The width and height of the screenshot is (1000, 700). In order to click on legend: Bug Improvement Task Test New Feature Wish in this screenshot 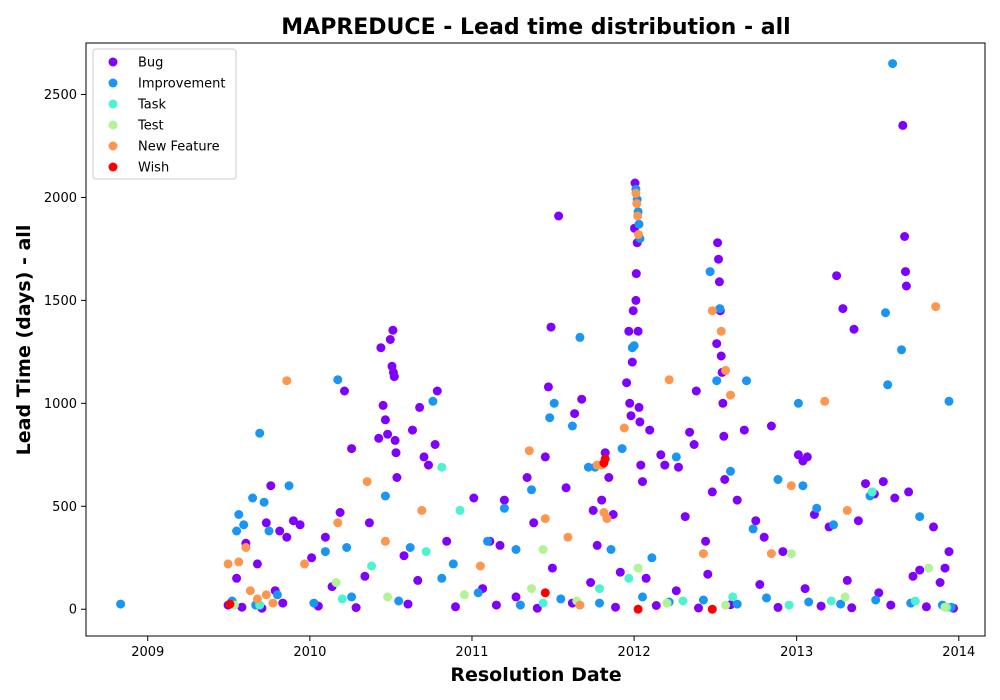, I will do `click(164, 114)`.